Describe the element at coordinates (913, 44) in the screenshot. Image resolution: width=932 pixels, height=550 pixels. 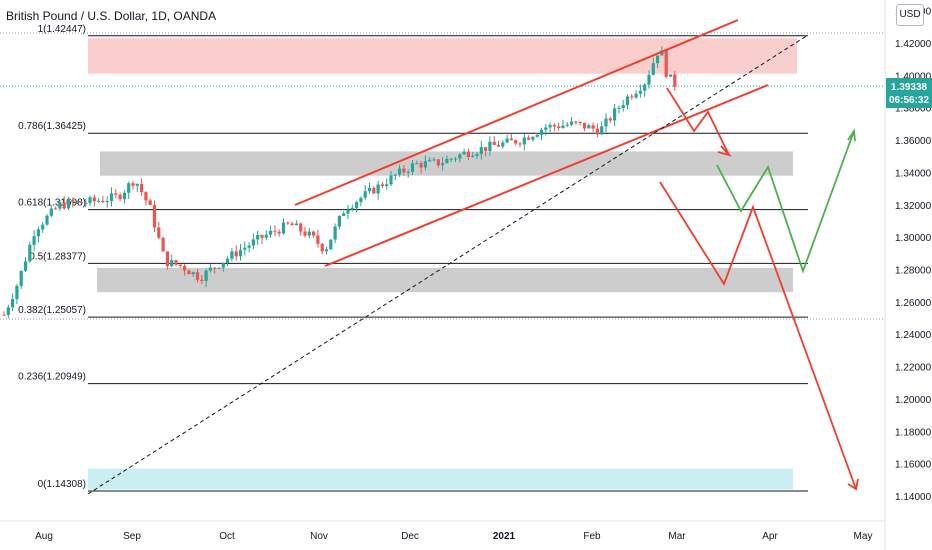
I see `y-tick-label: 1.42000` at that location.